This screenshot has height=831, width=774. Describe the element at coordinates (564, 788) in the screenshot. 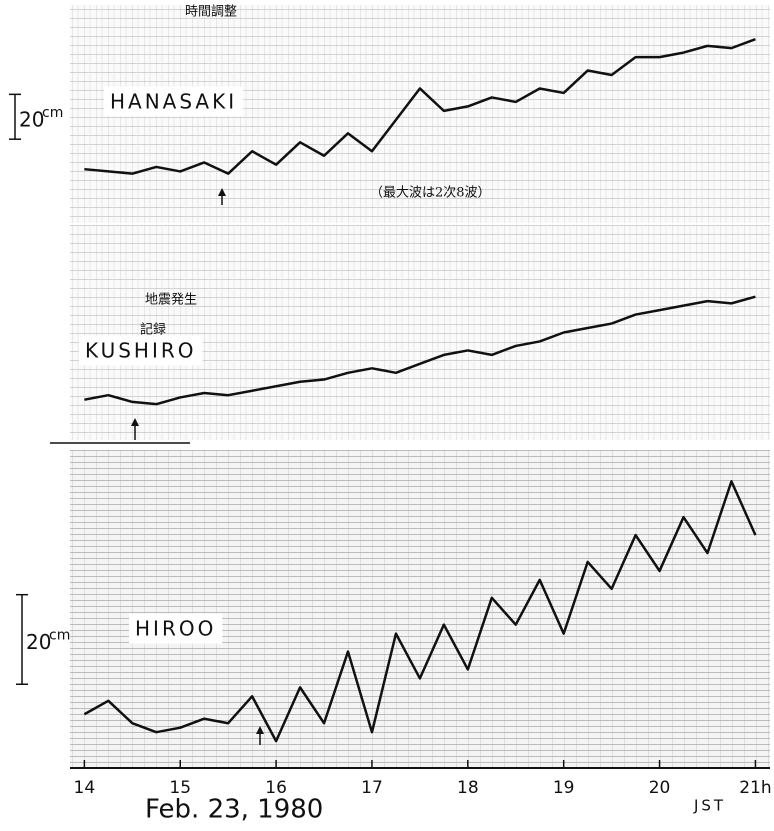

I see `x-tick-label: 19` at that location.